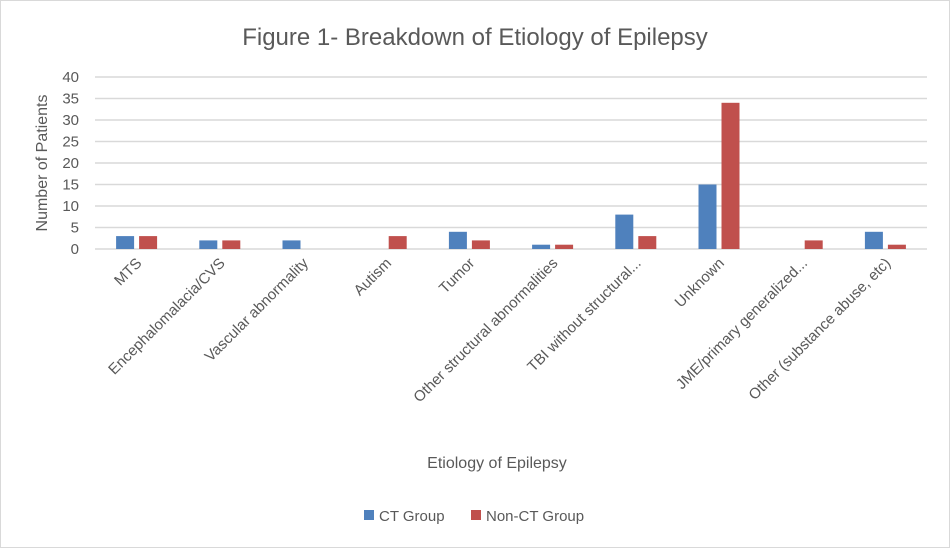 The width and height of the screenshot is (950, 548). I want to click on y-tick-labels: 0 5 10 15 20 25 30 35 40, so click(70, 163).